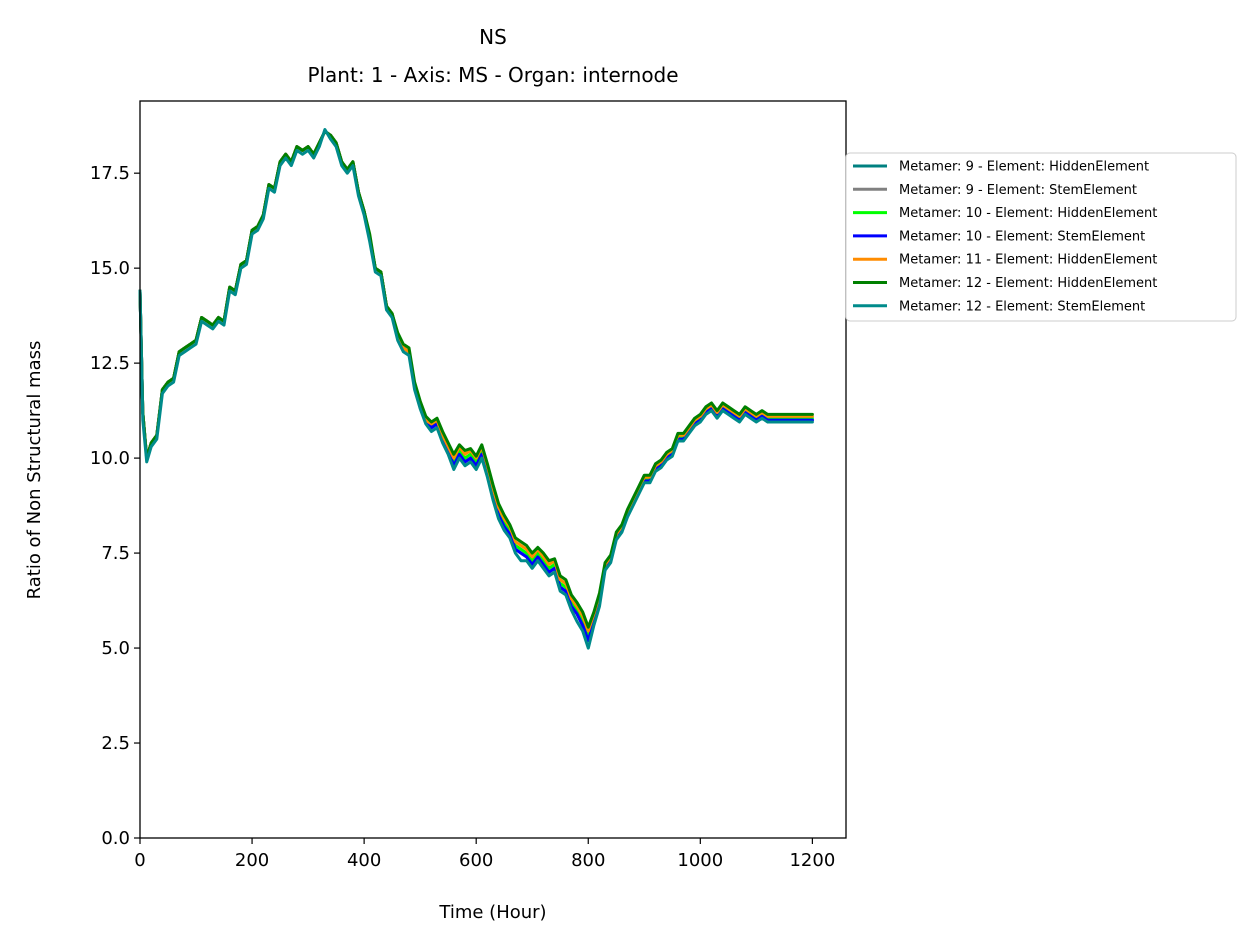 The width and height of the screenshot is (1257, 945). I want to click on x-tick-label: 0, so click(139, 860).